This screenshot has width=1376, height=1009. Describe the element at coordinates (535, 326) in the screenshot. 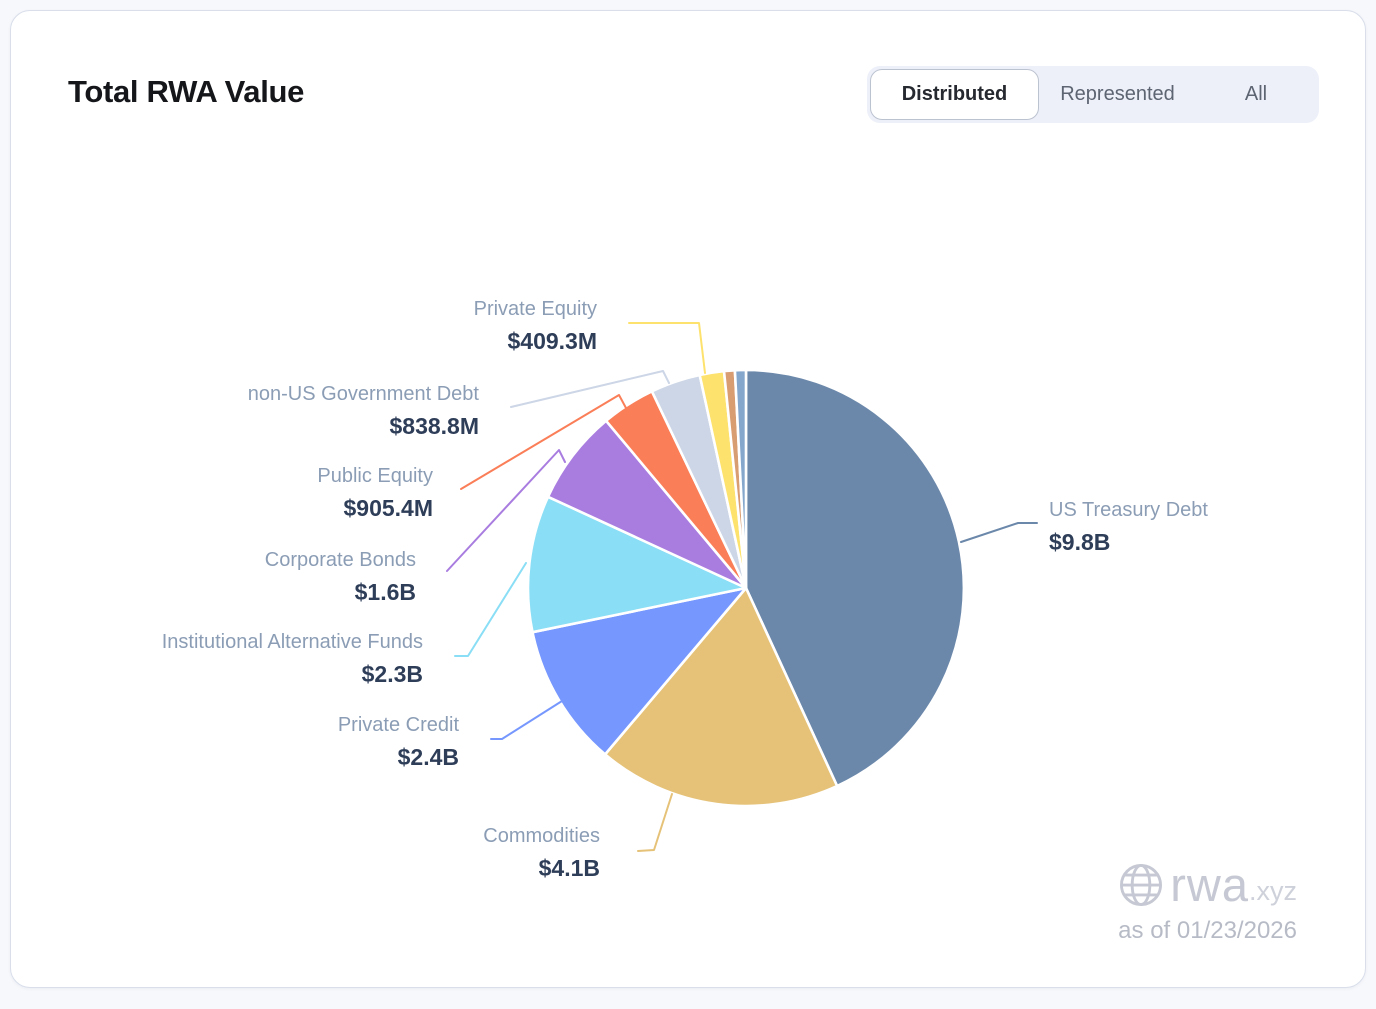

I see `label-private-equity: Private Equity $409.3M` at that location.